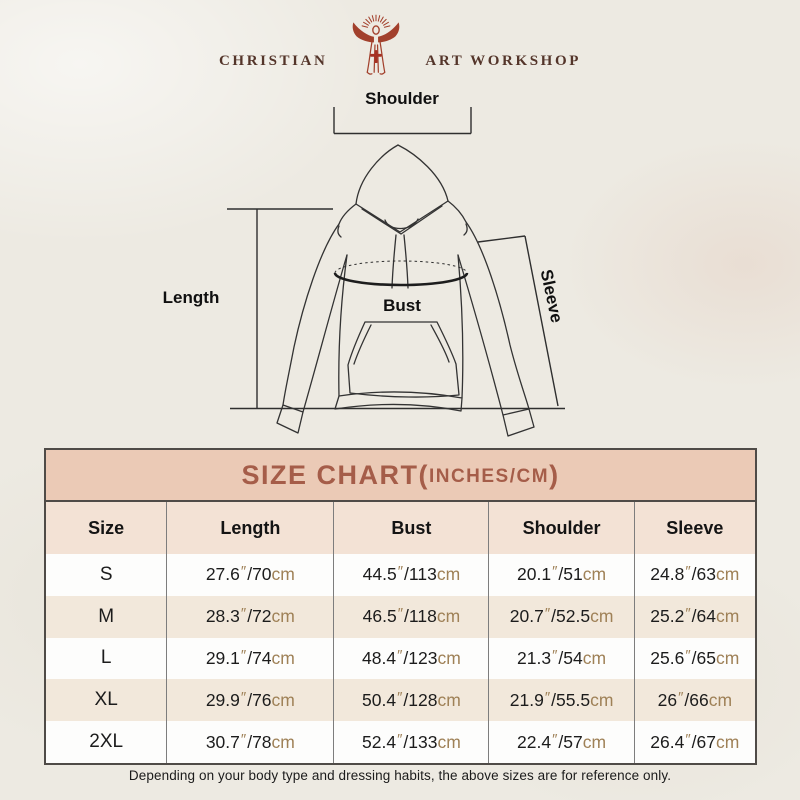  I want to click on pocket-openings, so click(401, 344).